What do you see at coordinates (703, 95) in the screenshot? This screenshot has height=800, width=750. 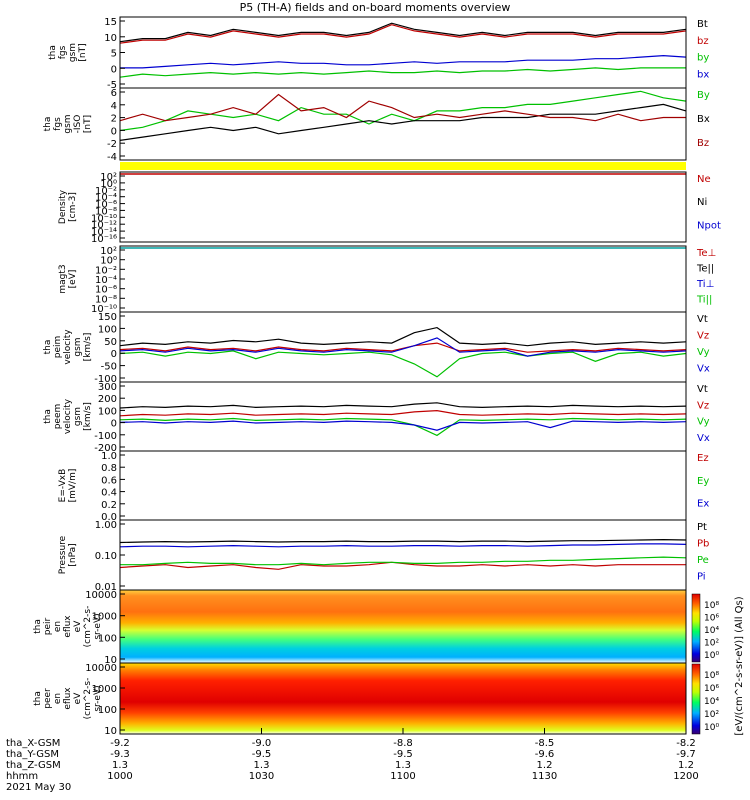 I see `legend-label: By` at bounding box center [703, 95].